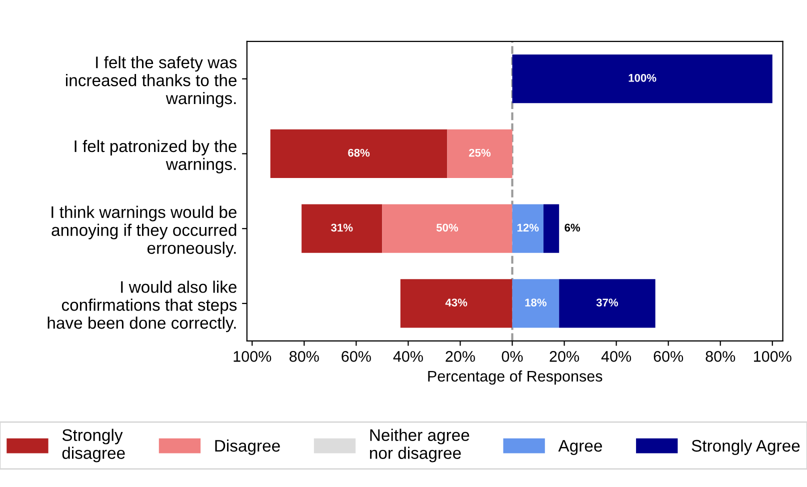  I want to click on data-label: 68%, so click(359, 152).